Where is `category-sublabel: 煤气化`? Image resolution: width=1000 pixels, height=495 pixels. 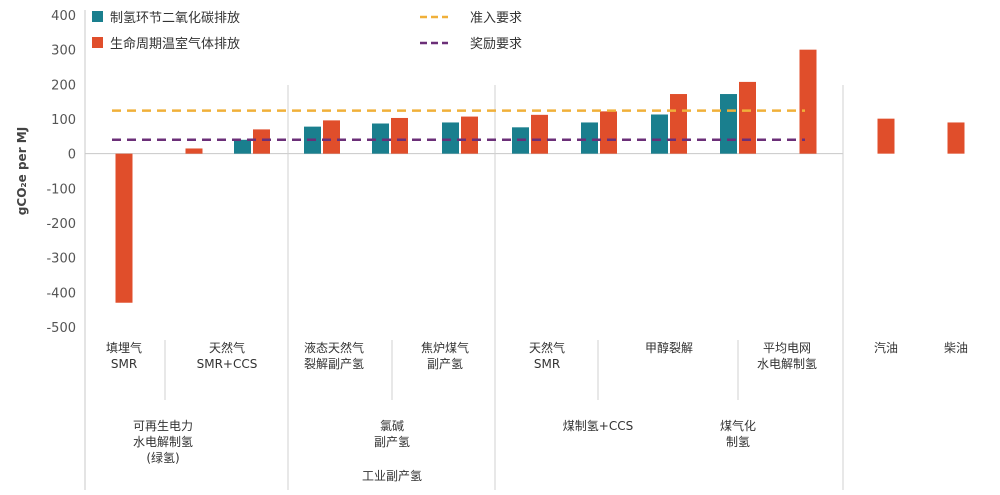
category-sublabel: 煤气化 is located at coordinates (738, 425).